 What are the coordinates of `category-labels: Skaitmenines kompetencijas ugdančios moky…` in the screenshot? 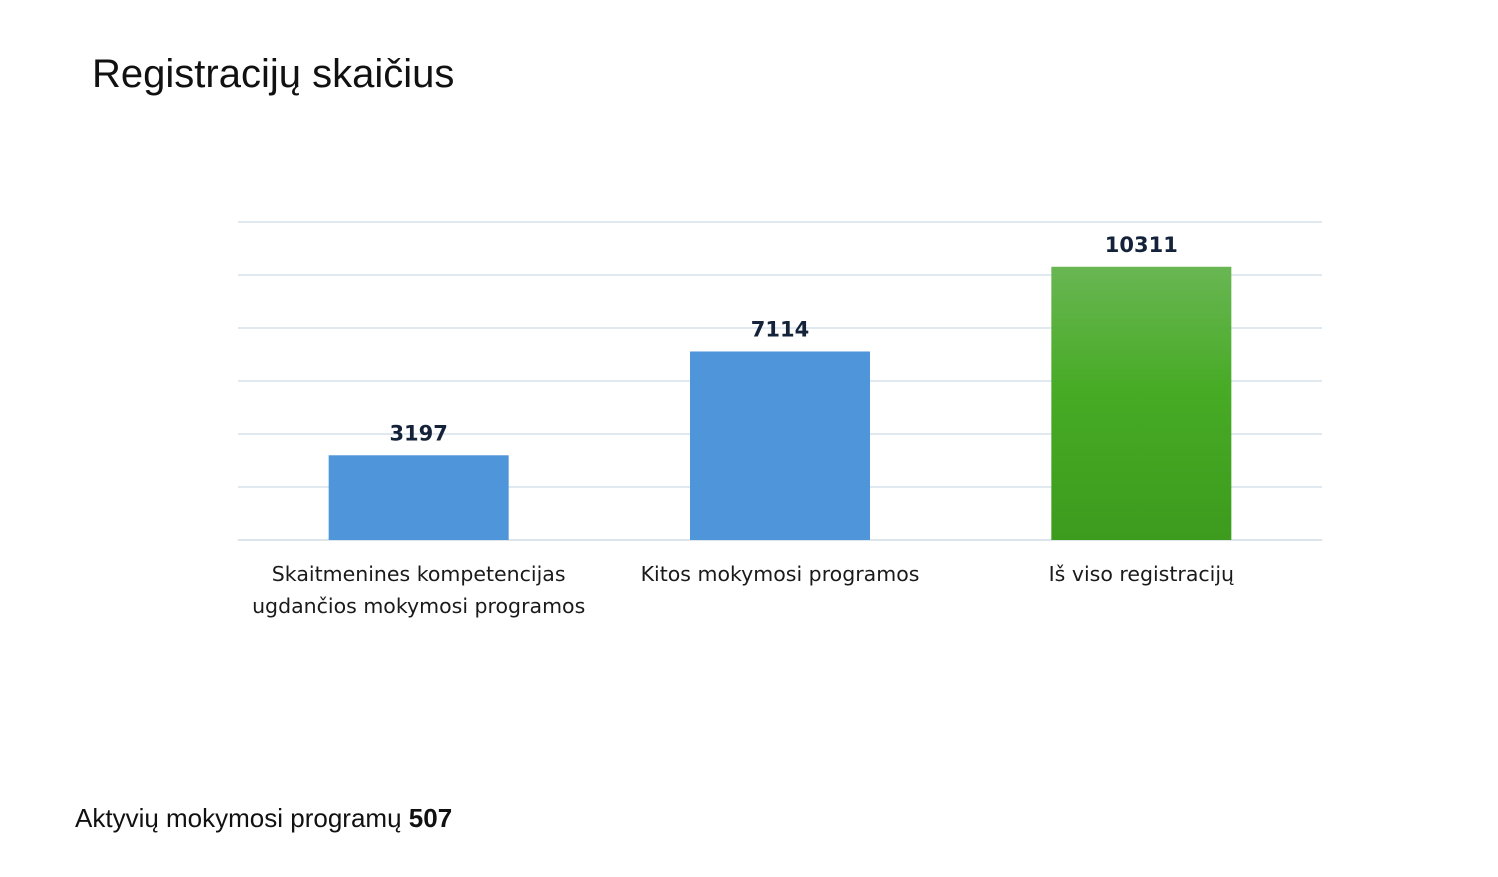 It's located at (743, 590).